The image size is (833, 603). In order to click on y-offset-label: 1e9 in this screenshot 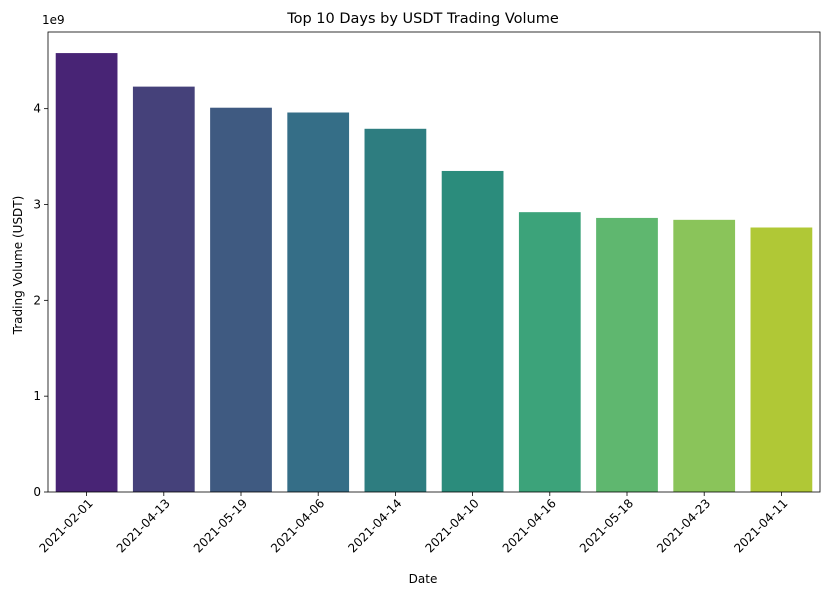, I will do `click(53, 20)`.